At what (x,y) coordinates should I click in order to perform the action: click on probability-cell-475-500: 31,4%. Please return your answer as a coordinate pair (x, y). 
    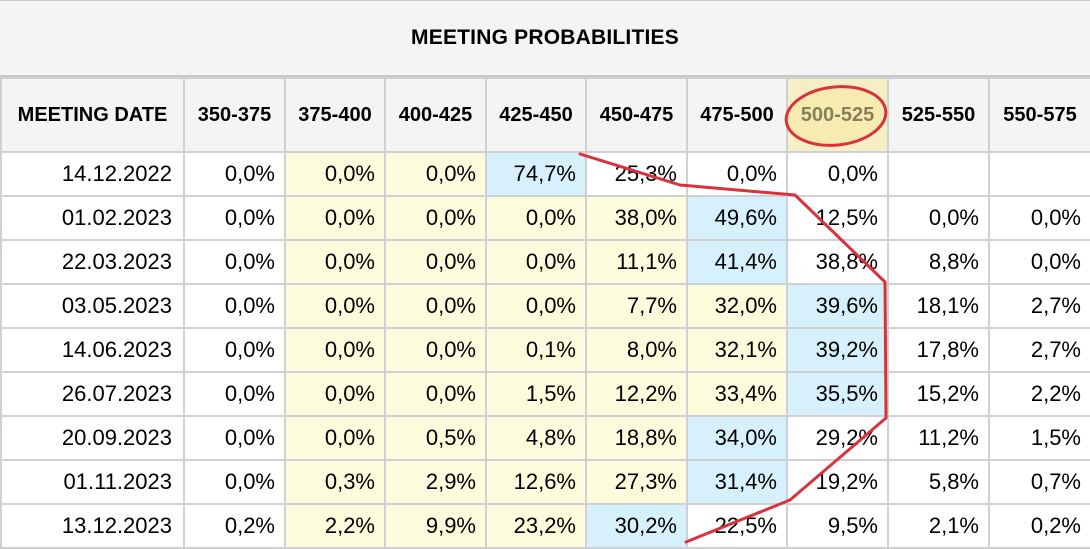
    Looking at the image, I should click on (737, 482).